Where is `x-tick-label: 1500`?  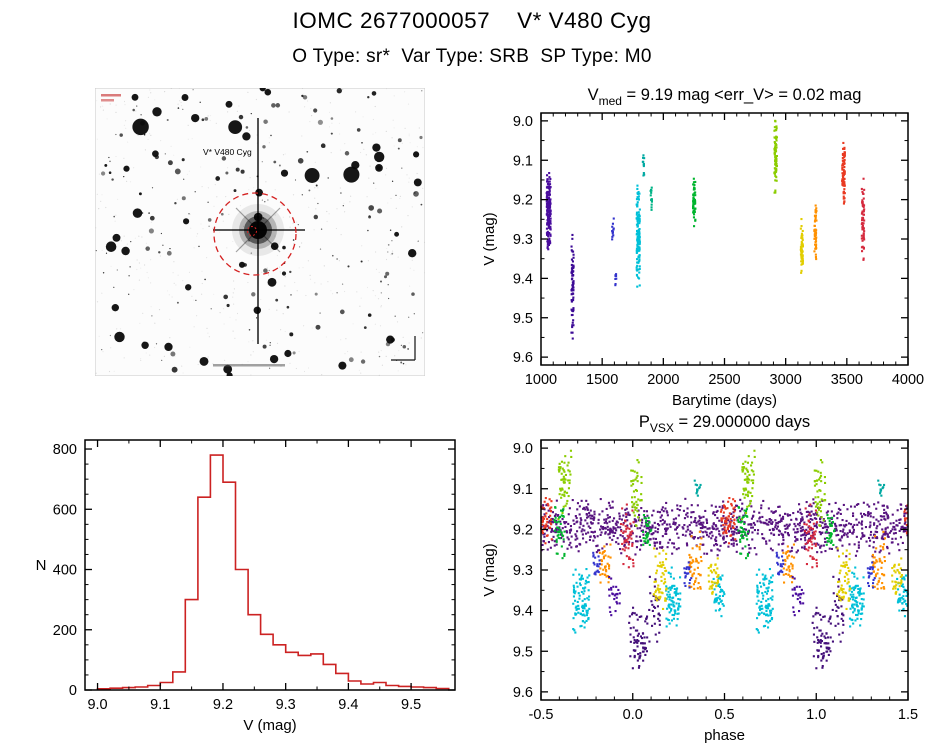
x-tick-label: 1500 is located at coordinates (602, 380).